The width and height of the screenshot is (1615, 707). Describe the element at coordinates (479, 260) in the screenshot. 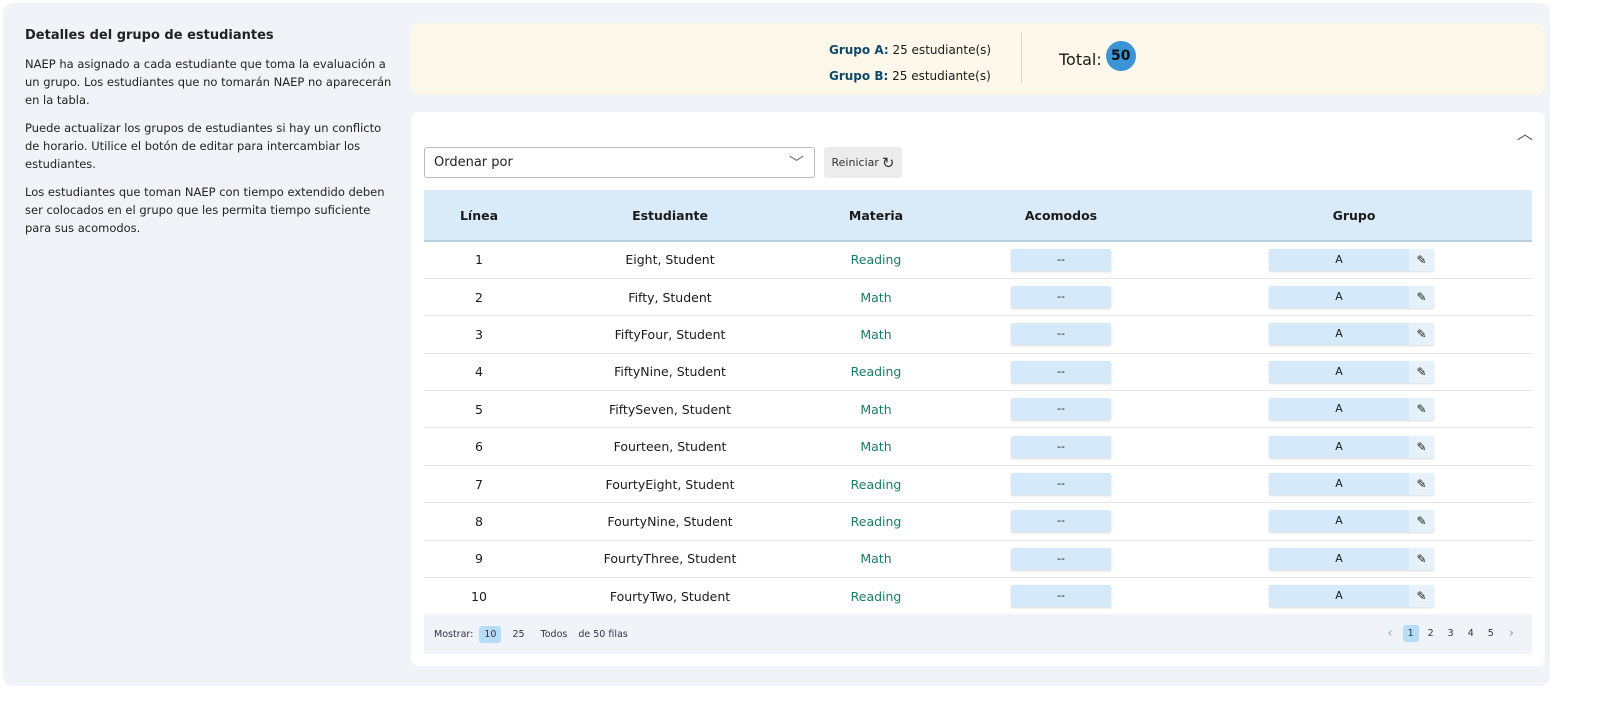

I see `line-cell: 1` at that location.